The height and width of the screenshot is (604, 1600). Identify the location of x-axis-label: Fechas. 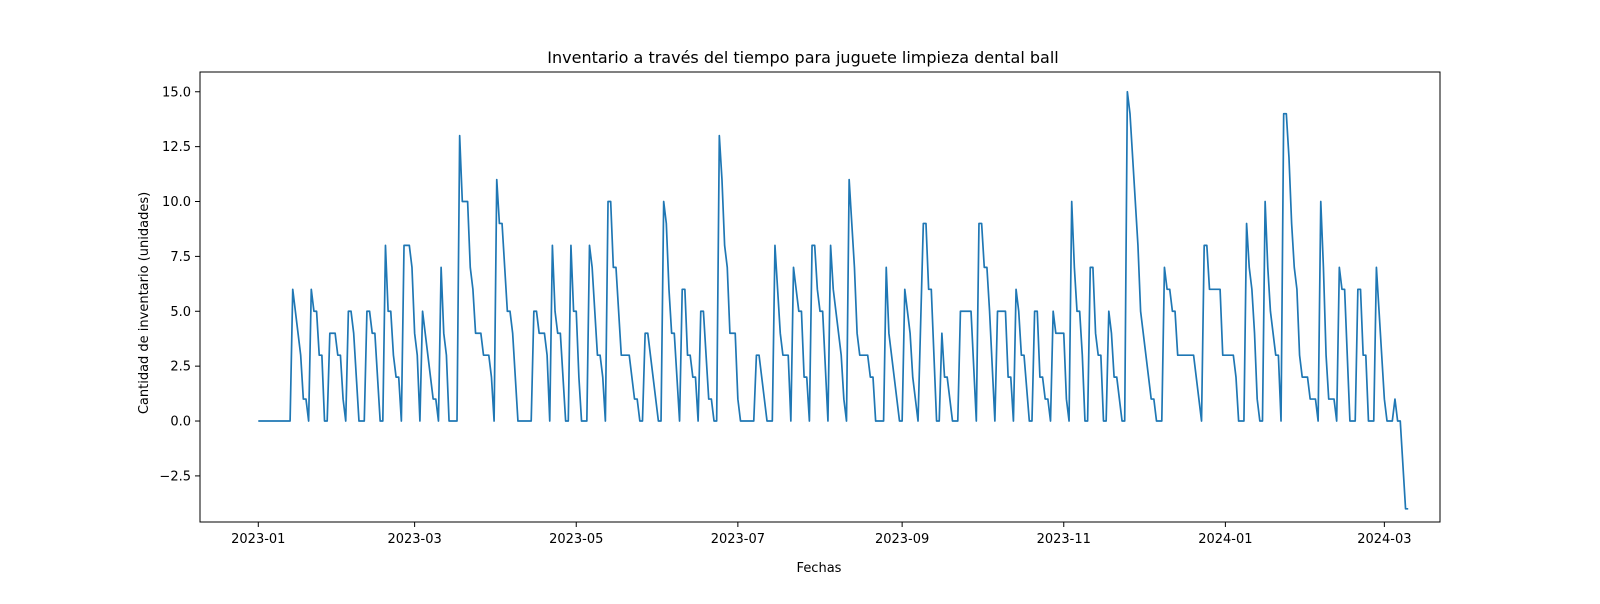
(819, 568).